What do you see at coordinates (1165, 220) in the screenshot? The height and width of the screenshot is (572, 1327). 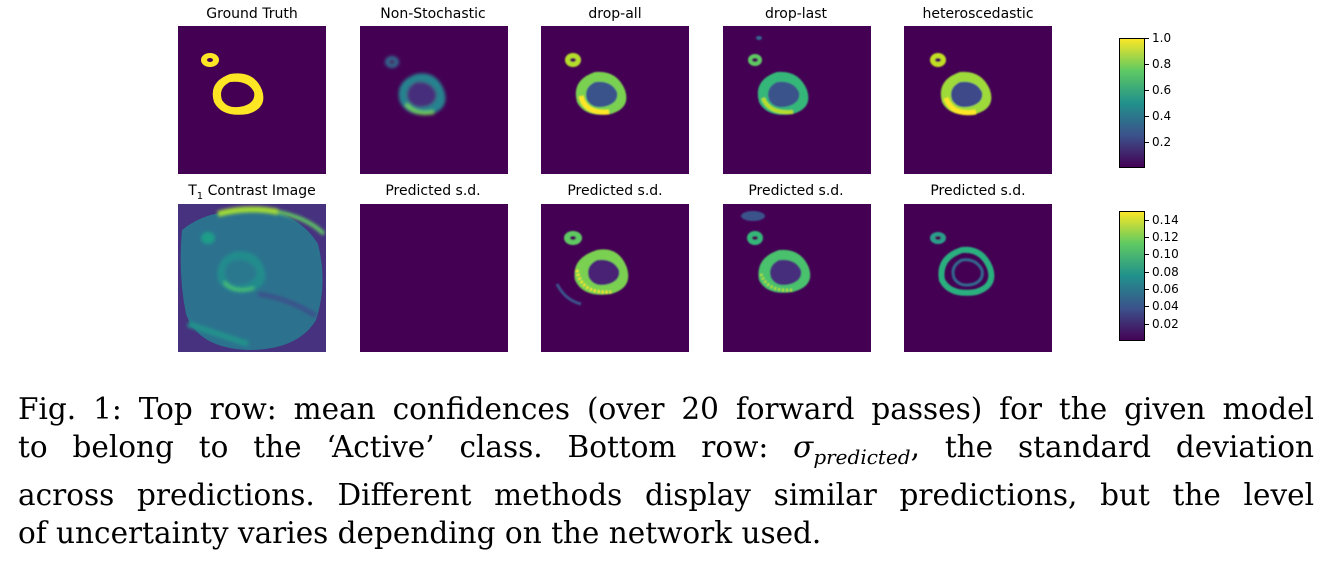 I see `colorbar-bottom-tick-label: 0.14` at bounding box center [1165, 220].